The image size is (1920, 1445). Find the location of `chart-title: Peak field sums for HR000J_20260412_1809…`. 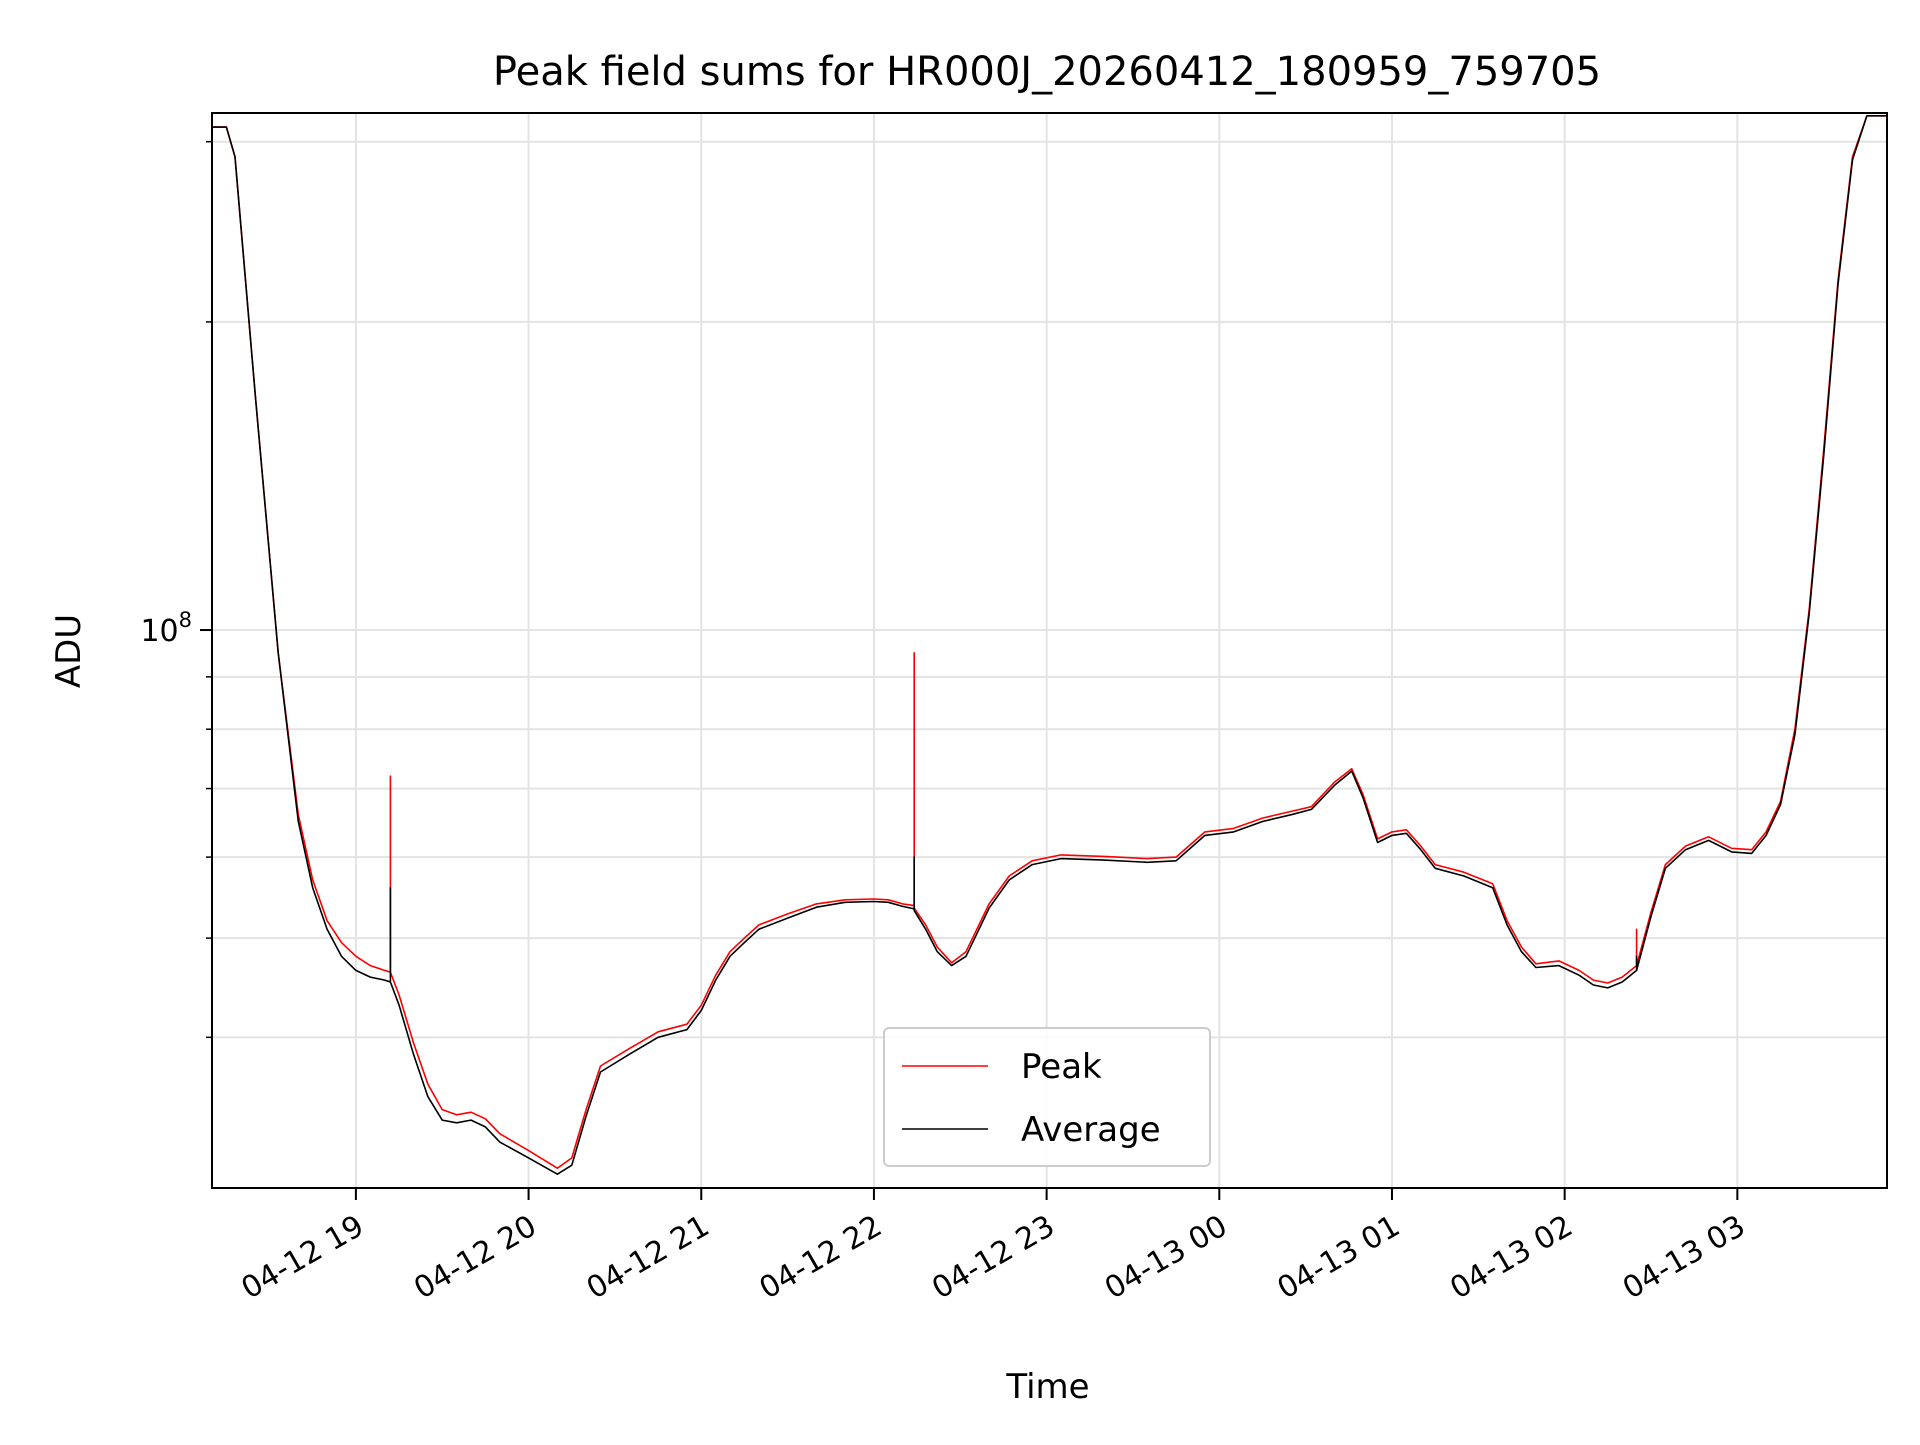

chart-title: Peak field sums for HR000J_20260412_1809… is located at coordinates (1047, 72).